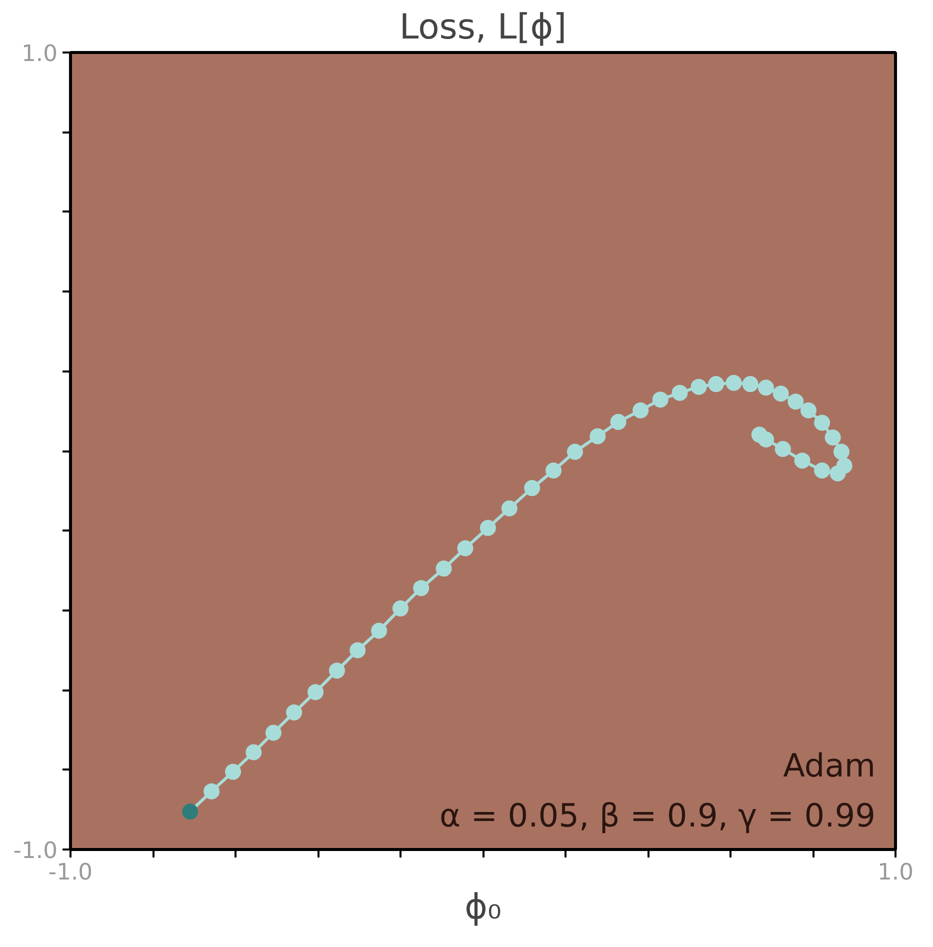 Image resolution: width=933 pixels, height=947 pixels. Describe the element at coordinates (658, 815) in the screenshot. I see `annotation: α = 0.05, β = 0.9, γ = 0.99` at that location.